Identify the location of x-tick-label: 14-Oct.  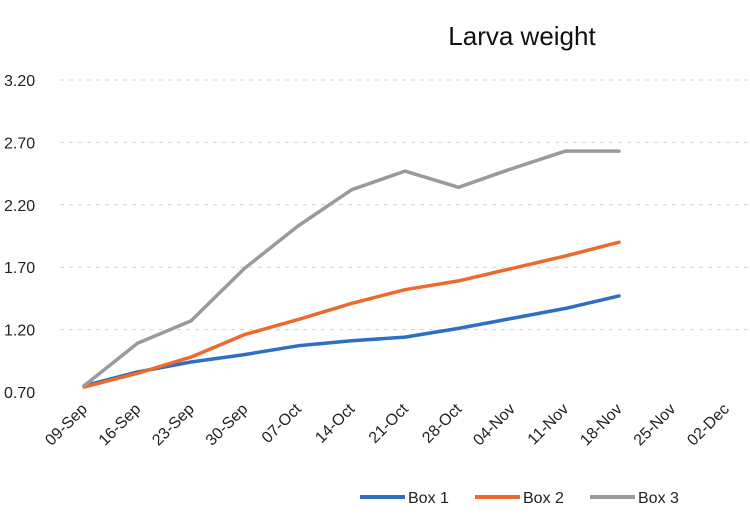
(335, 423).